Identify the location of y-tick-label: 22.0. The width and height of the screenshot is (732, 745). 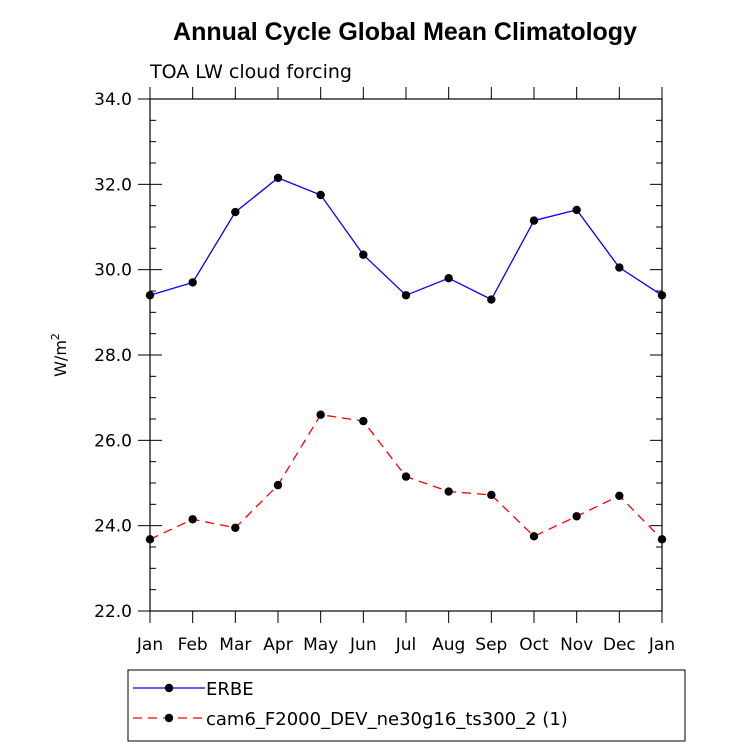
(113, 612).